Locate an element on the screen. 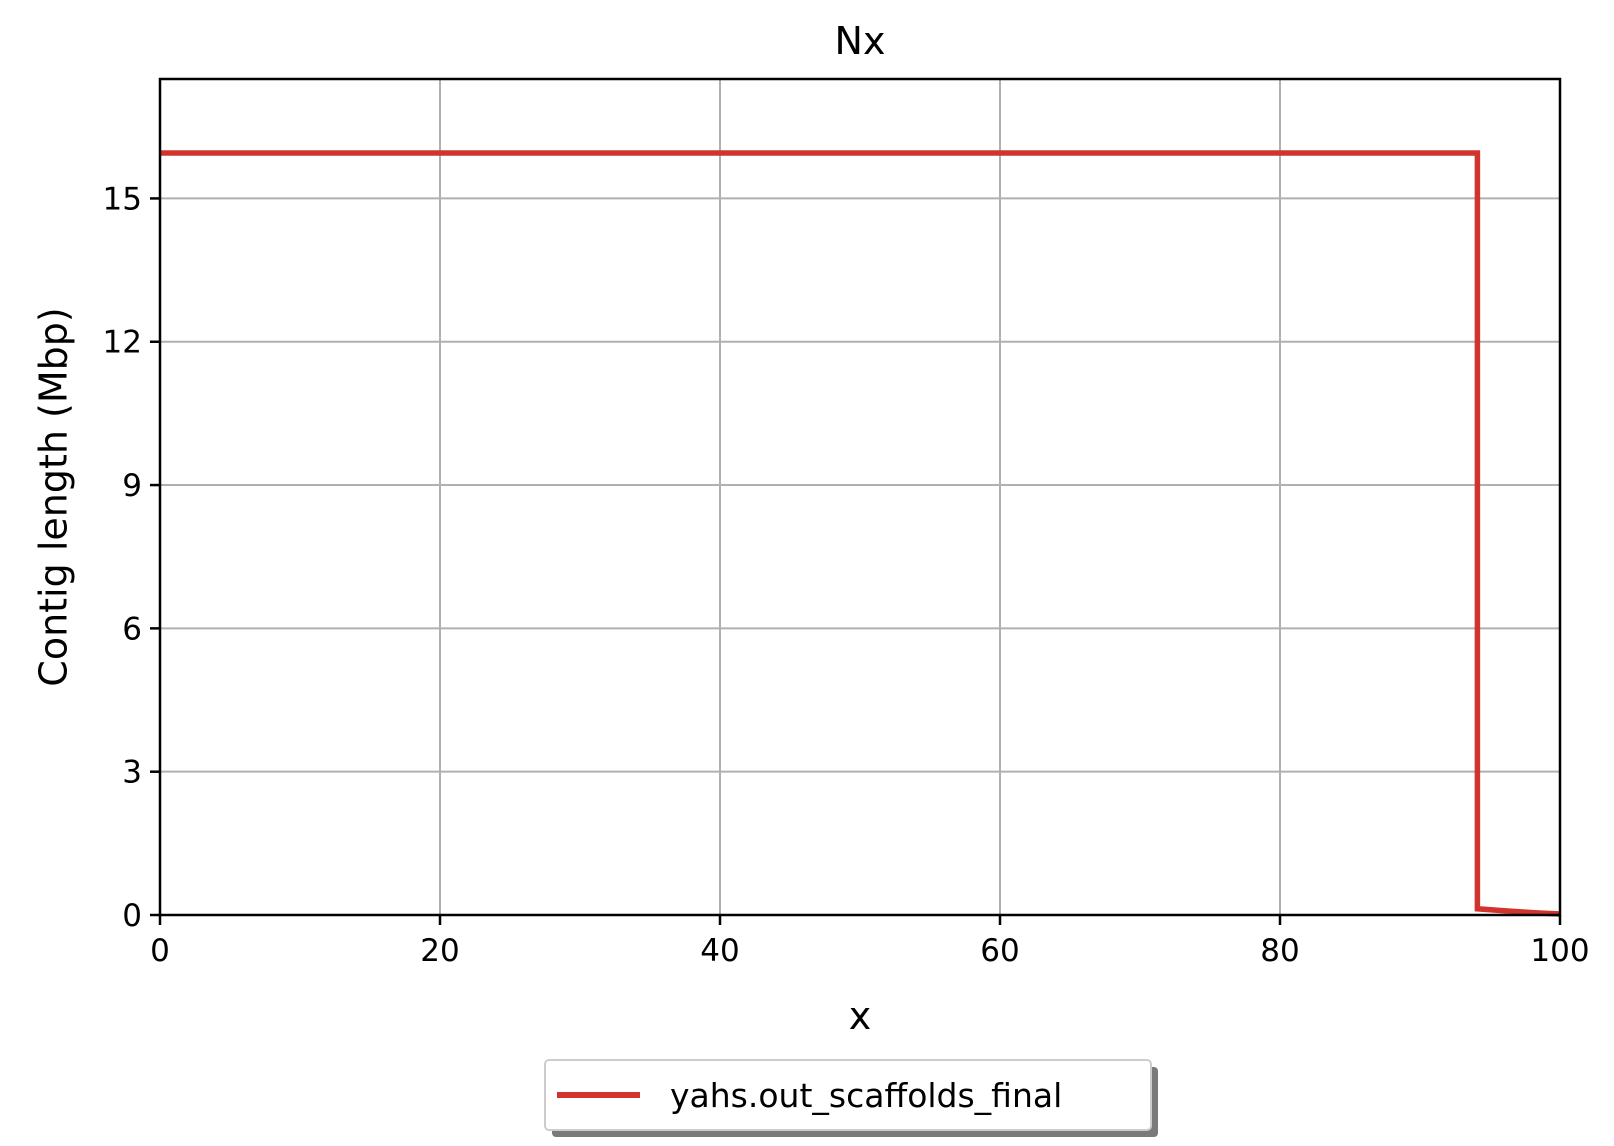 The width and height of the screenshot is (1614, 1146). x-tick-label: 20 is located at coordinates (439, 951).